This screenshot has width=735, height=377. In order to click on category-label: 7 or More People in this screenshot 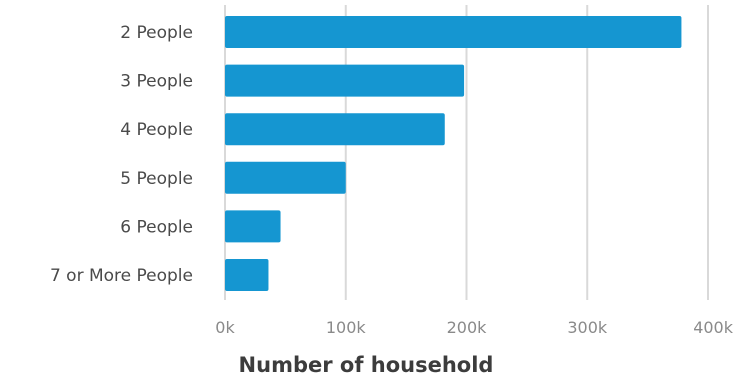, I will do `click(121, 276)`.